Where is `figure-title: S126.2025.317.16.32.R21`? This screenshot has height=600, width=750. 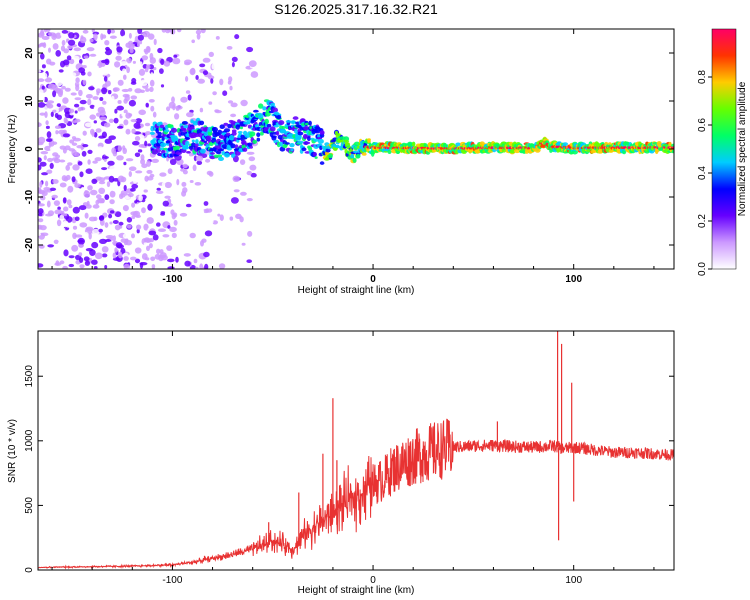
figure-title: S126.2025.317.16.32.R21 is located at coordinates (356, 9).